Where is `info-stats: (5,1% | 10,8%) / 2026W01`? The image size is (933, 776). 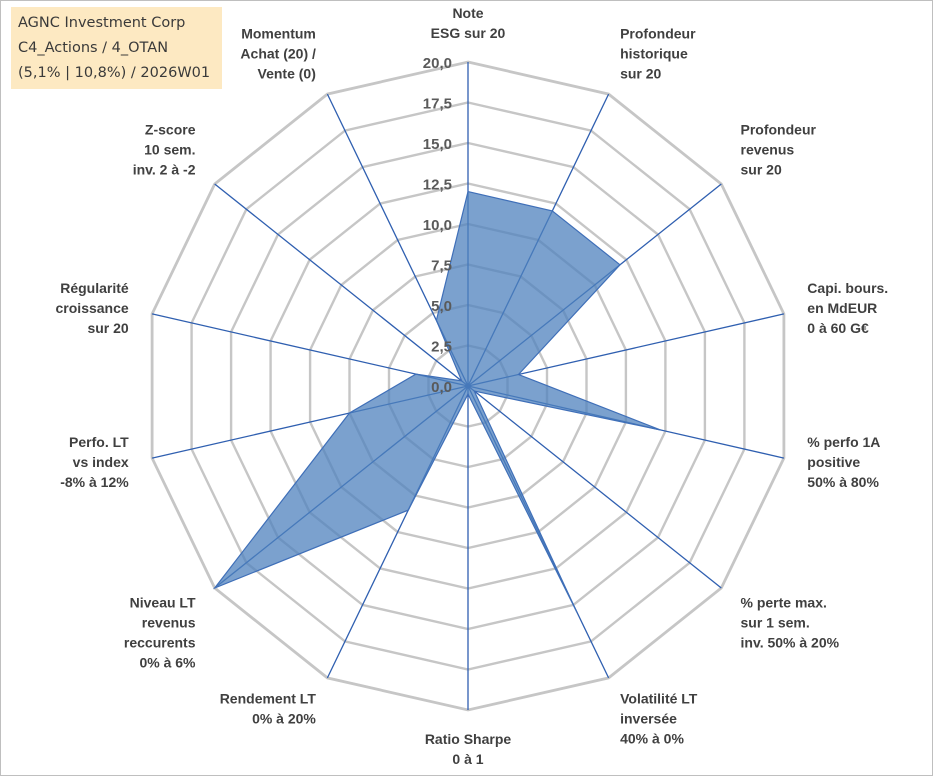 info-stats: (5,1% | 10,8%) / 2026W01 is located at coordinates (114, 73).